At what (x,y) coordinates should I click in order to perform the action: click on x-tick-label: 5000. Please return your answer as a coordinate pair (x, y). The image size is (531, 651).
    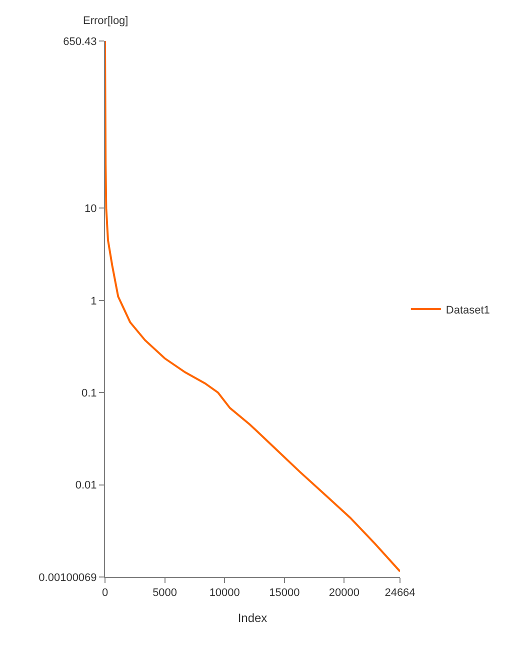
    Looking at the image, I should click on (165, 593).